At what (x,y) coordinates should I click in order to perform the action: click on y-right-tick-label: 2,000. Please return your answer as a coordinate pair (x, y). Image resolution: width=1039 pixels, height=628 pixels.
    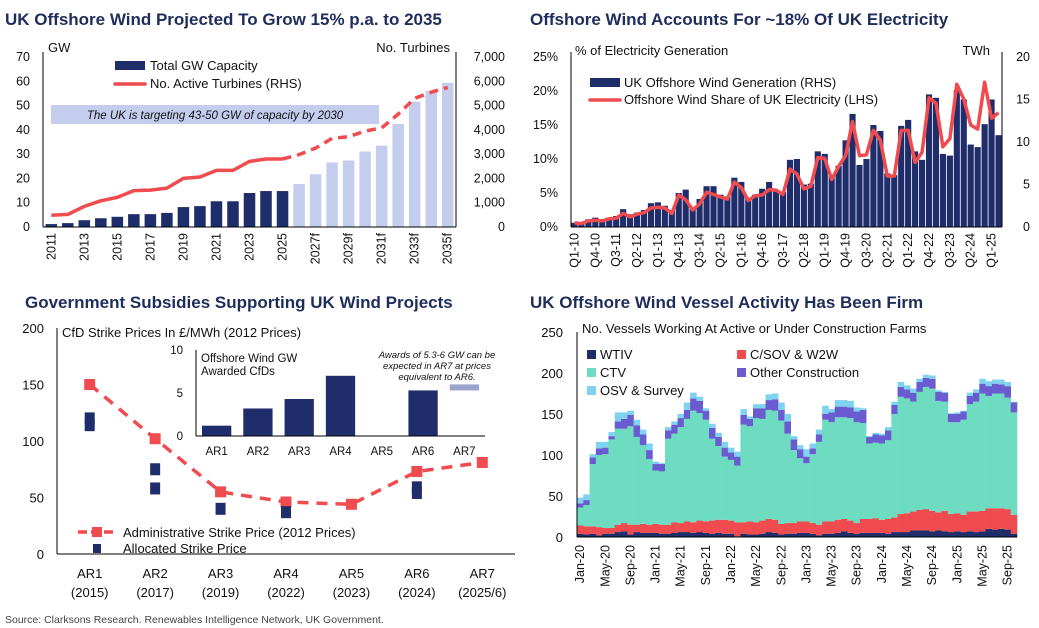
    Looking at the image, I should click on (489, 178).